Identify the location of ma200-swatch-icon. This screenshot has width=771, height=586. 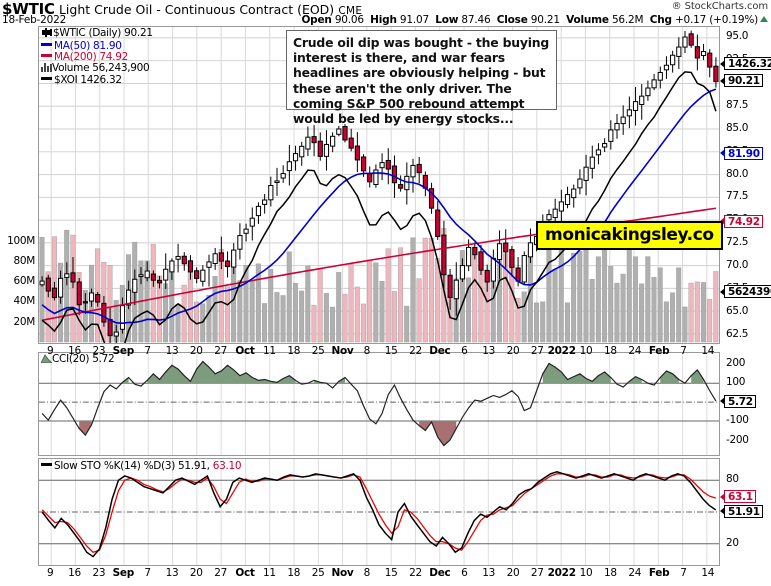
(46, 56).